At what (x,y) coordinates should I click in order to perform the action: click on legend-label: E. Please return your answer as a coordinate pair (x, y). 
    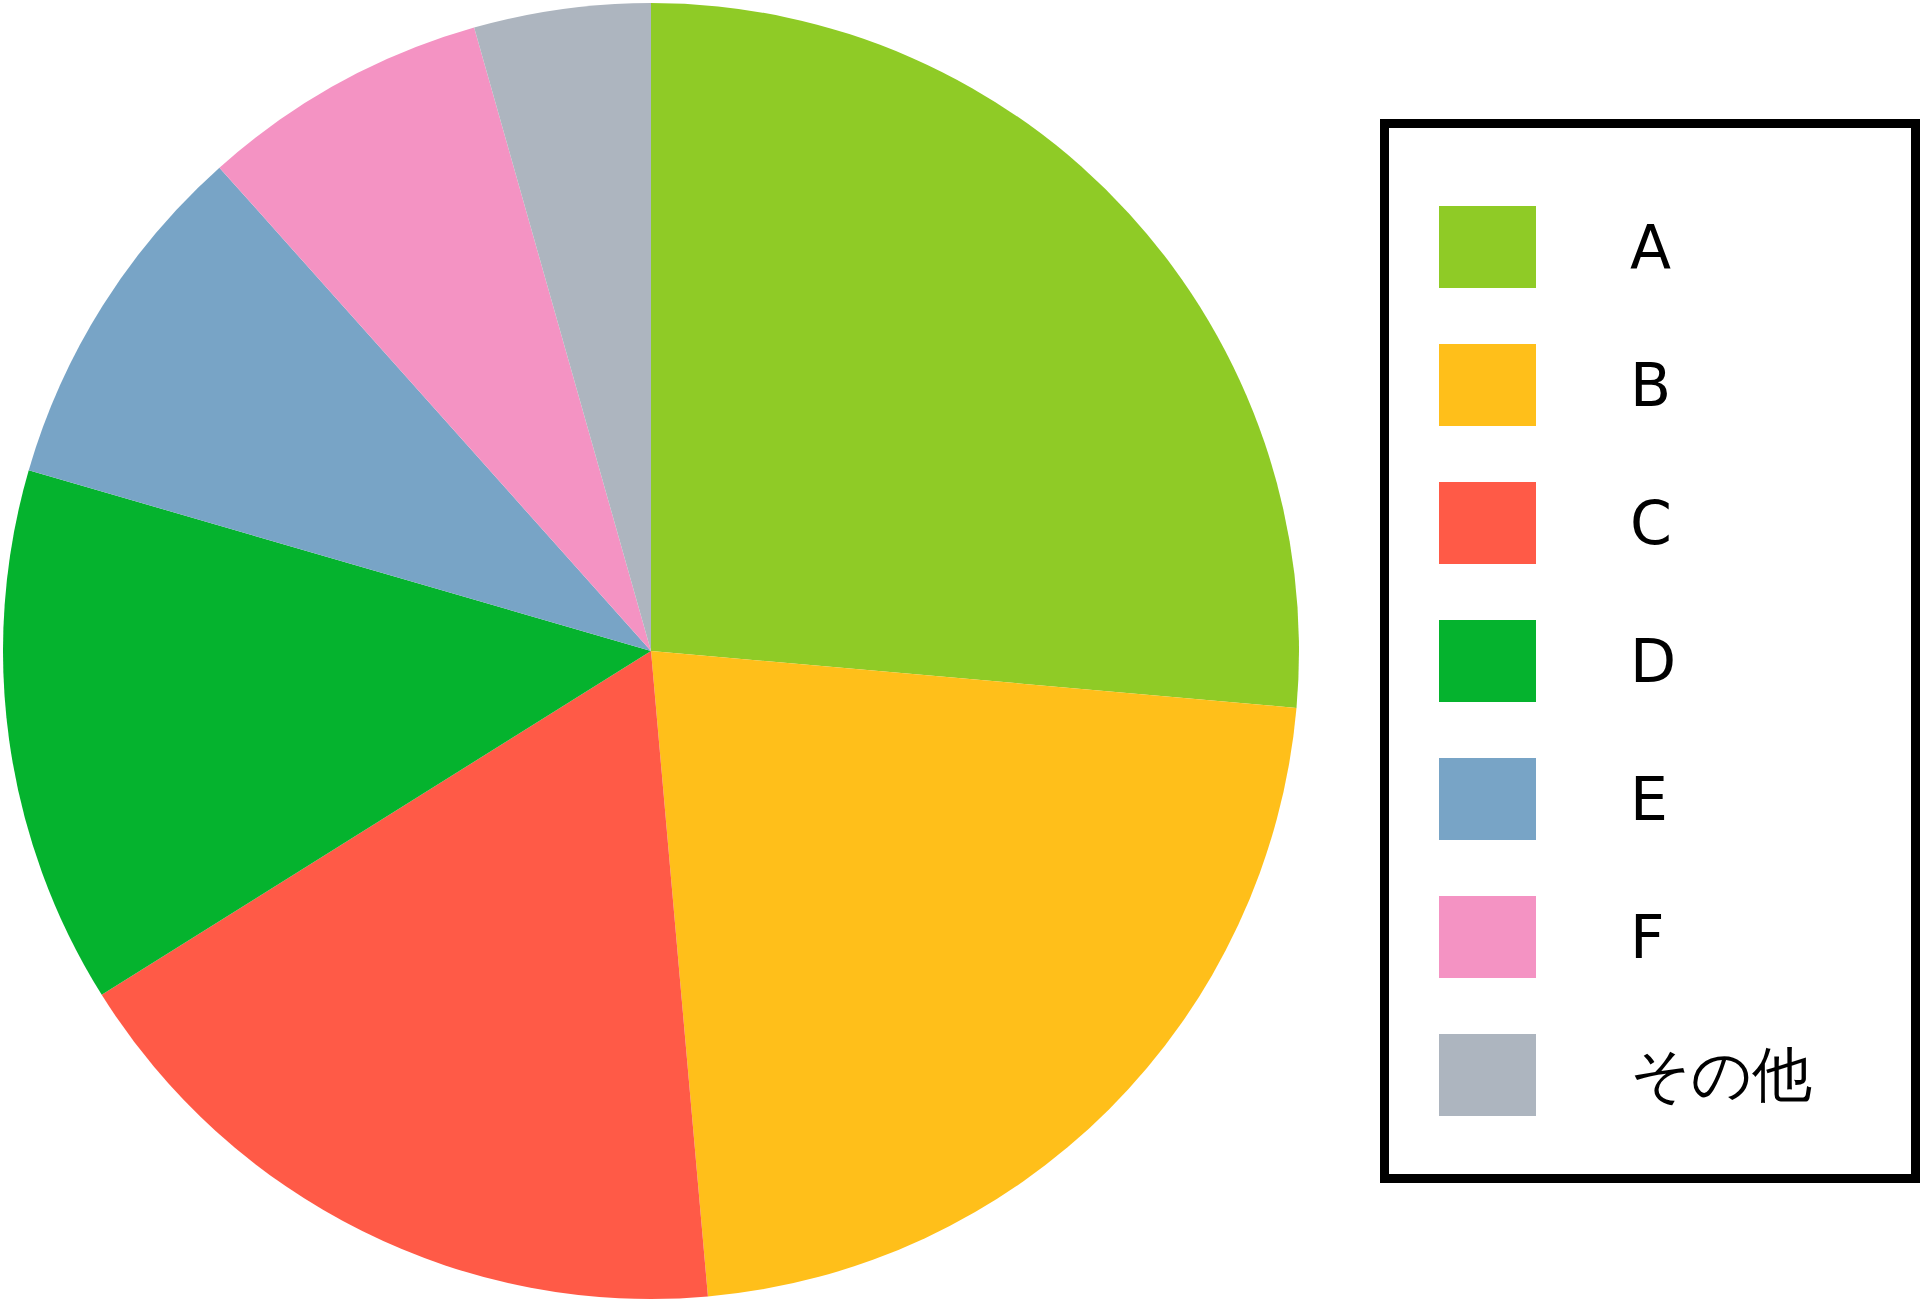
    Looking at the image, I should click on (1649, 799).